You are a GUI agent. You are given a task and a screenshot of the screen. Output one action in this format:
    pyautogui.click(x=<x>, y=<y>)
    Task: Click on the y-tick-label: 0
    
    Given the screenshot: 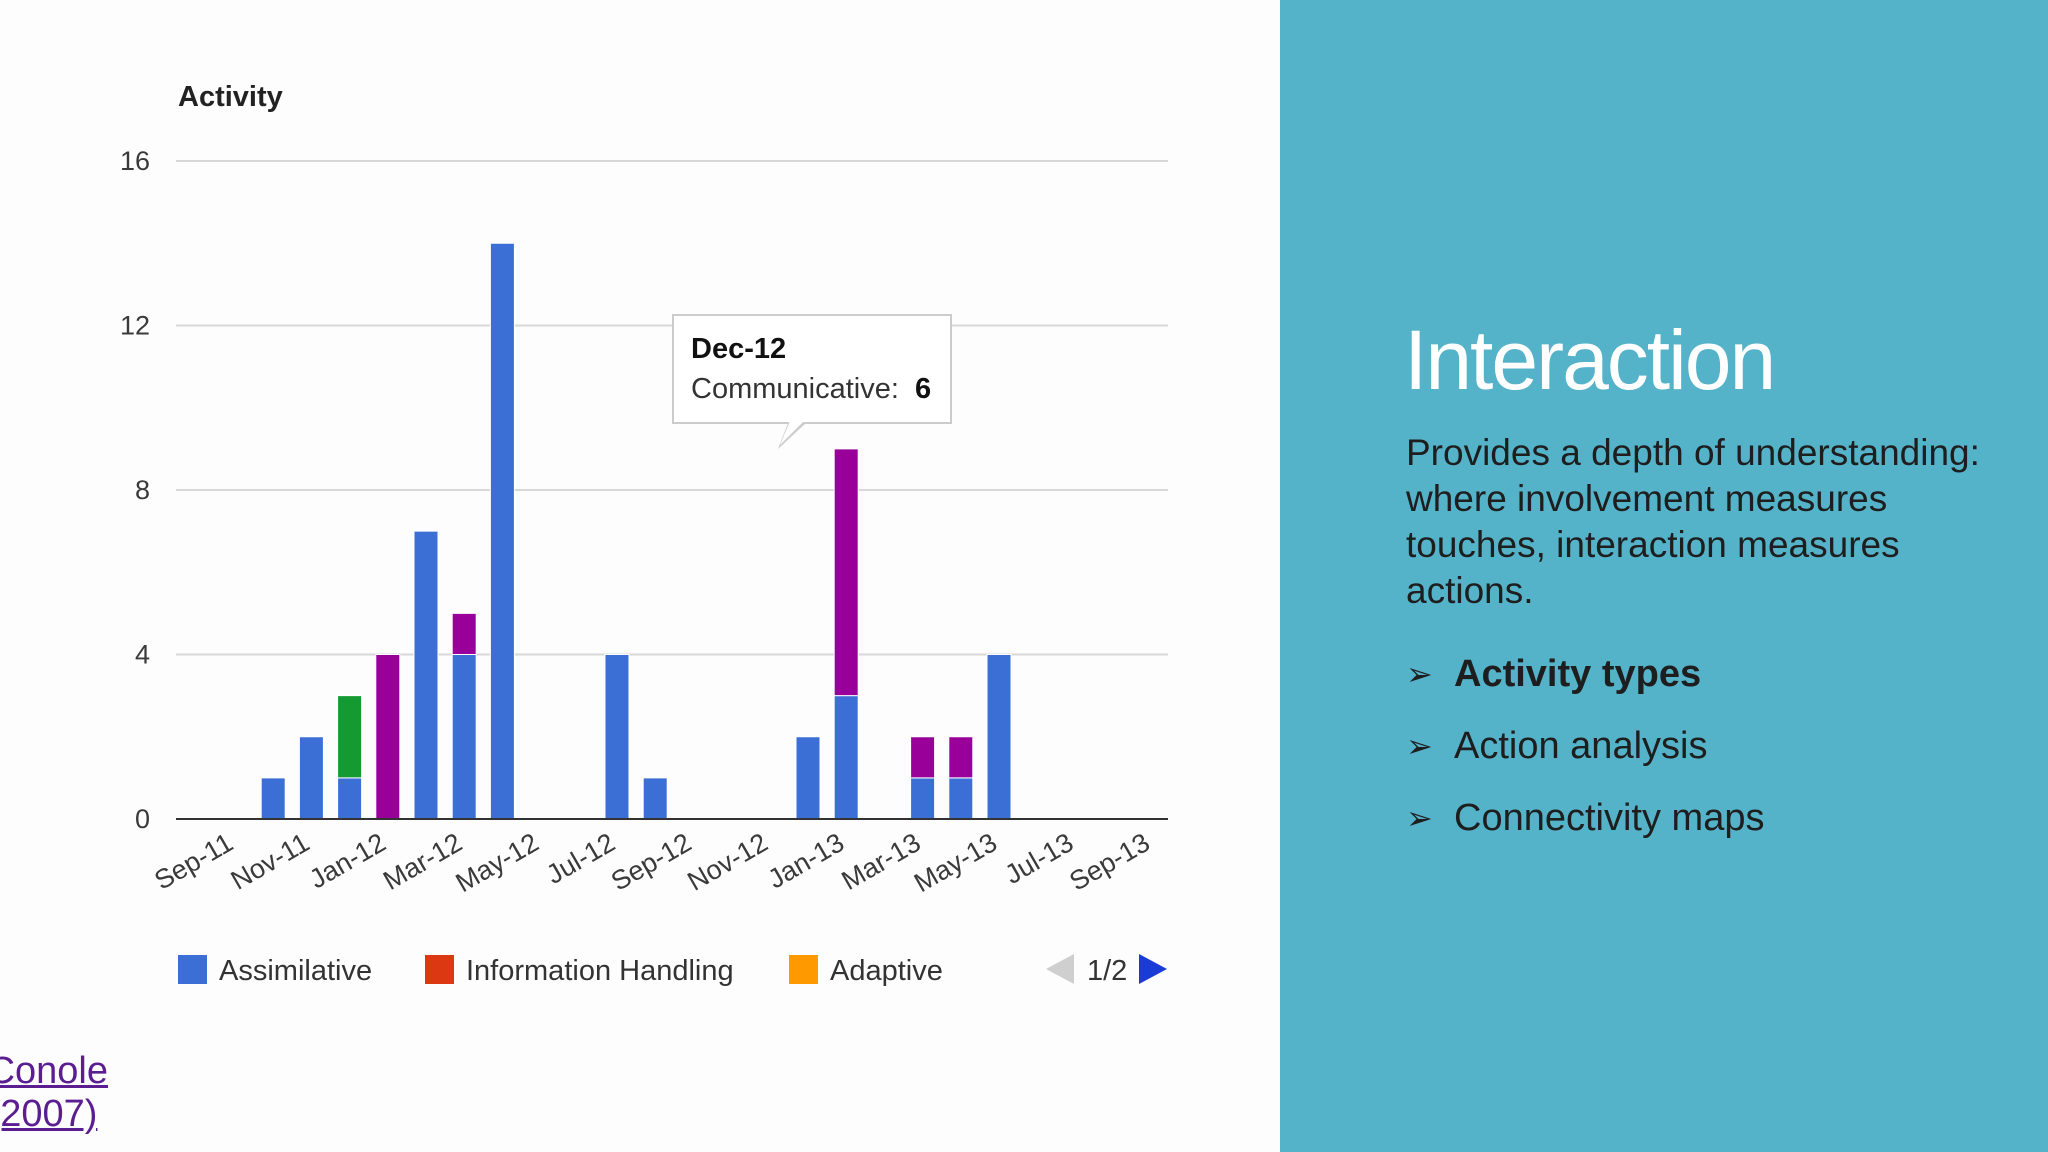 What is the action you would take?
    pyautogui.click(x=142, y=819)
    